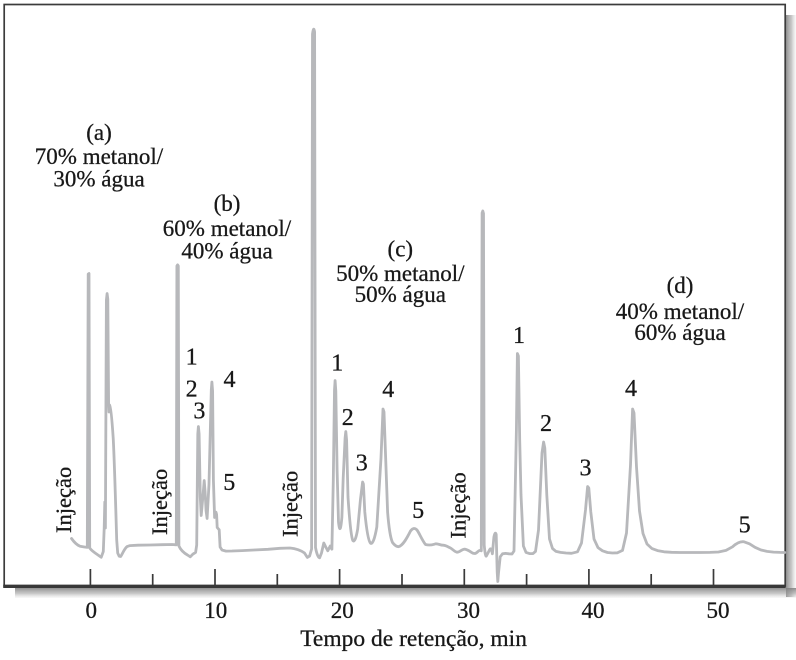 This screenshot has height=660, width=796. What do you see at coordinates (413, 639) in the screenshot?
I see `svg-text: Tempo de retenção, min` at bounding box center [413, 639].